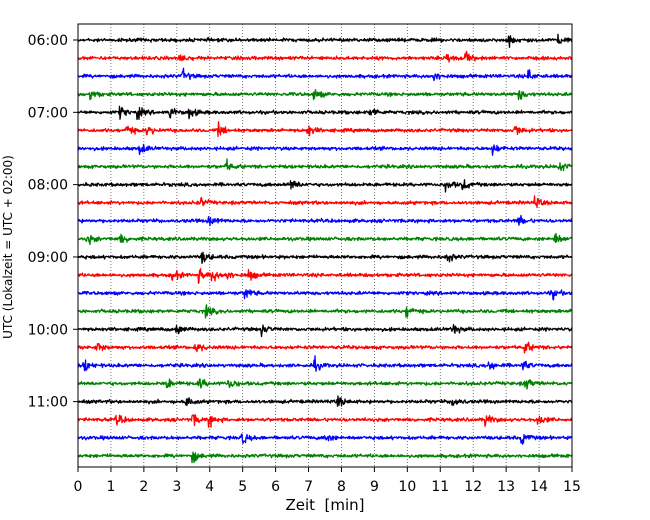 Image resolution: width=650 pixels, height=520 pixels. Describe the element at coordinates (48, 258) in the screenshot. I see `y-tick-label: 09:00` at that location.